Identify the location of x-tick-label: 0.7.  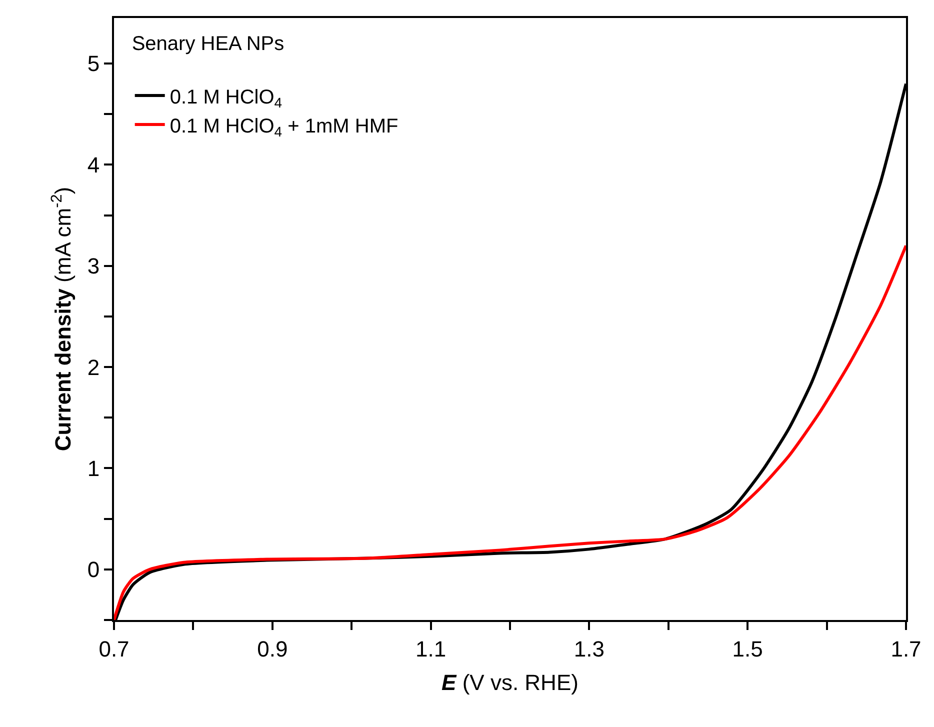
(114, 649).